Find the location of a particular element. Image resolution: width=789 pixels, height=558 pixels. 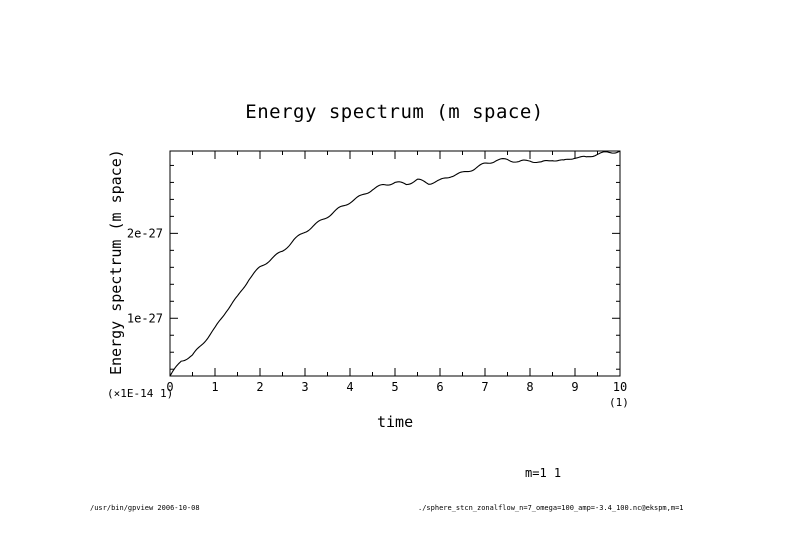

x-tick-label: 1 is located at coordinates (214, 387).